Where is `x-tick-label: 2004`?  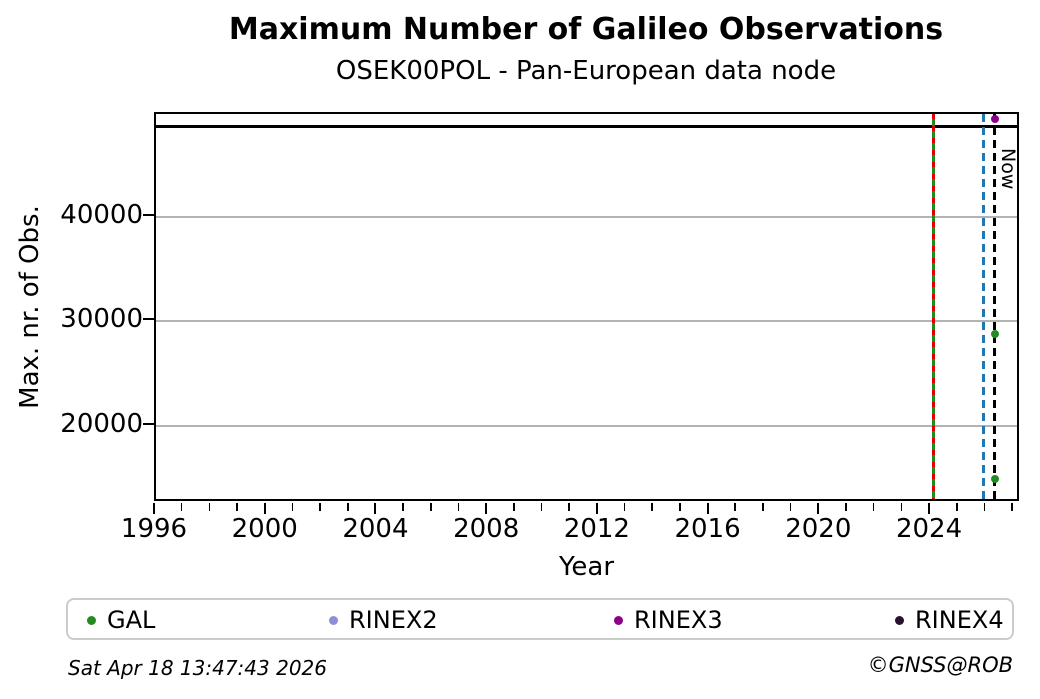 x-tick-label: 2004 is located at coordinates (375, 529).